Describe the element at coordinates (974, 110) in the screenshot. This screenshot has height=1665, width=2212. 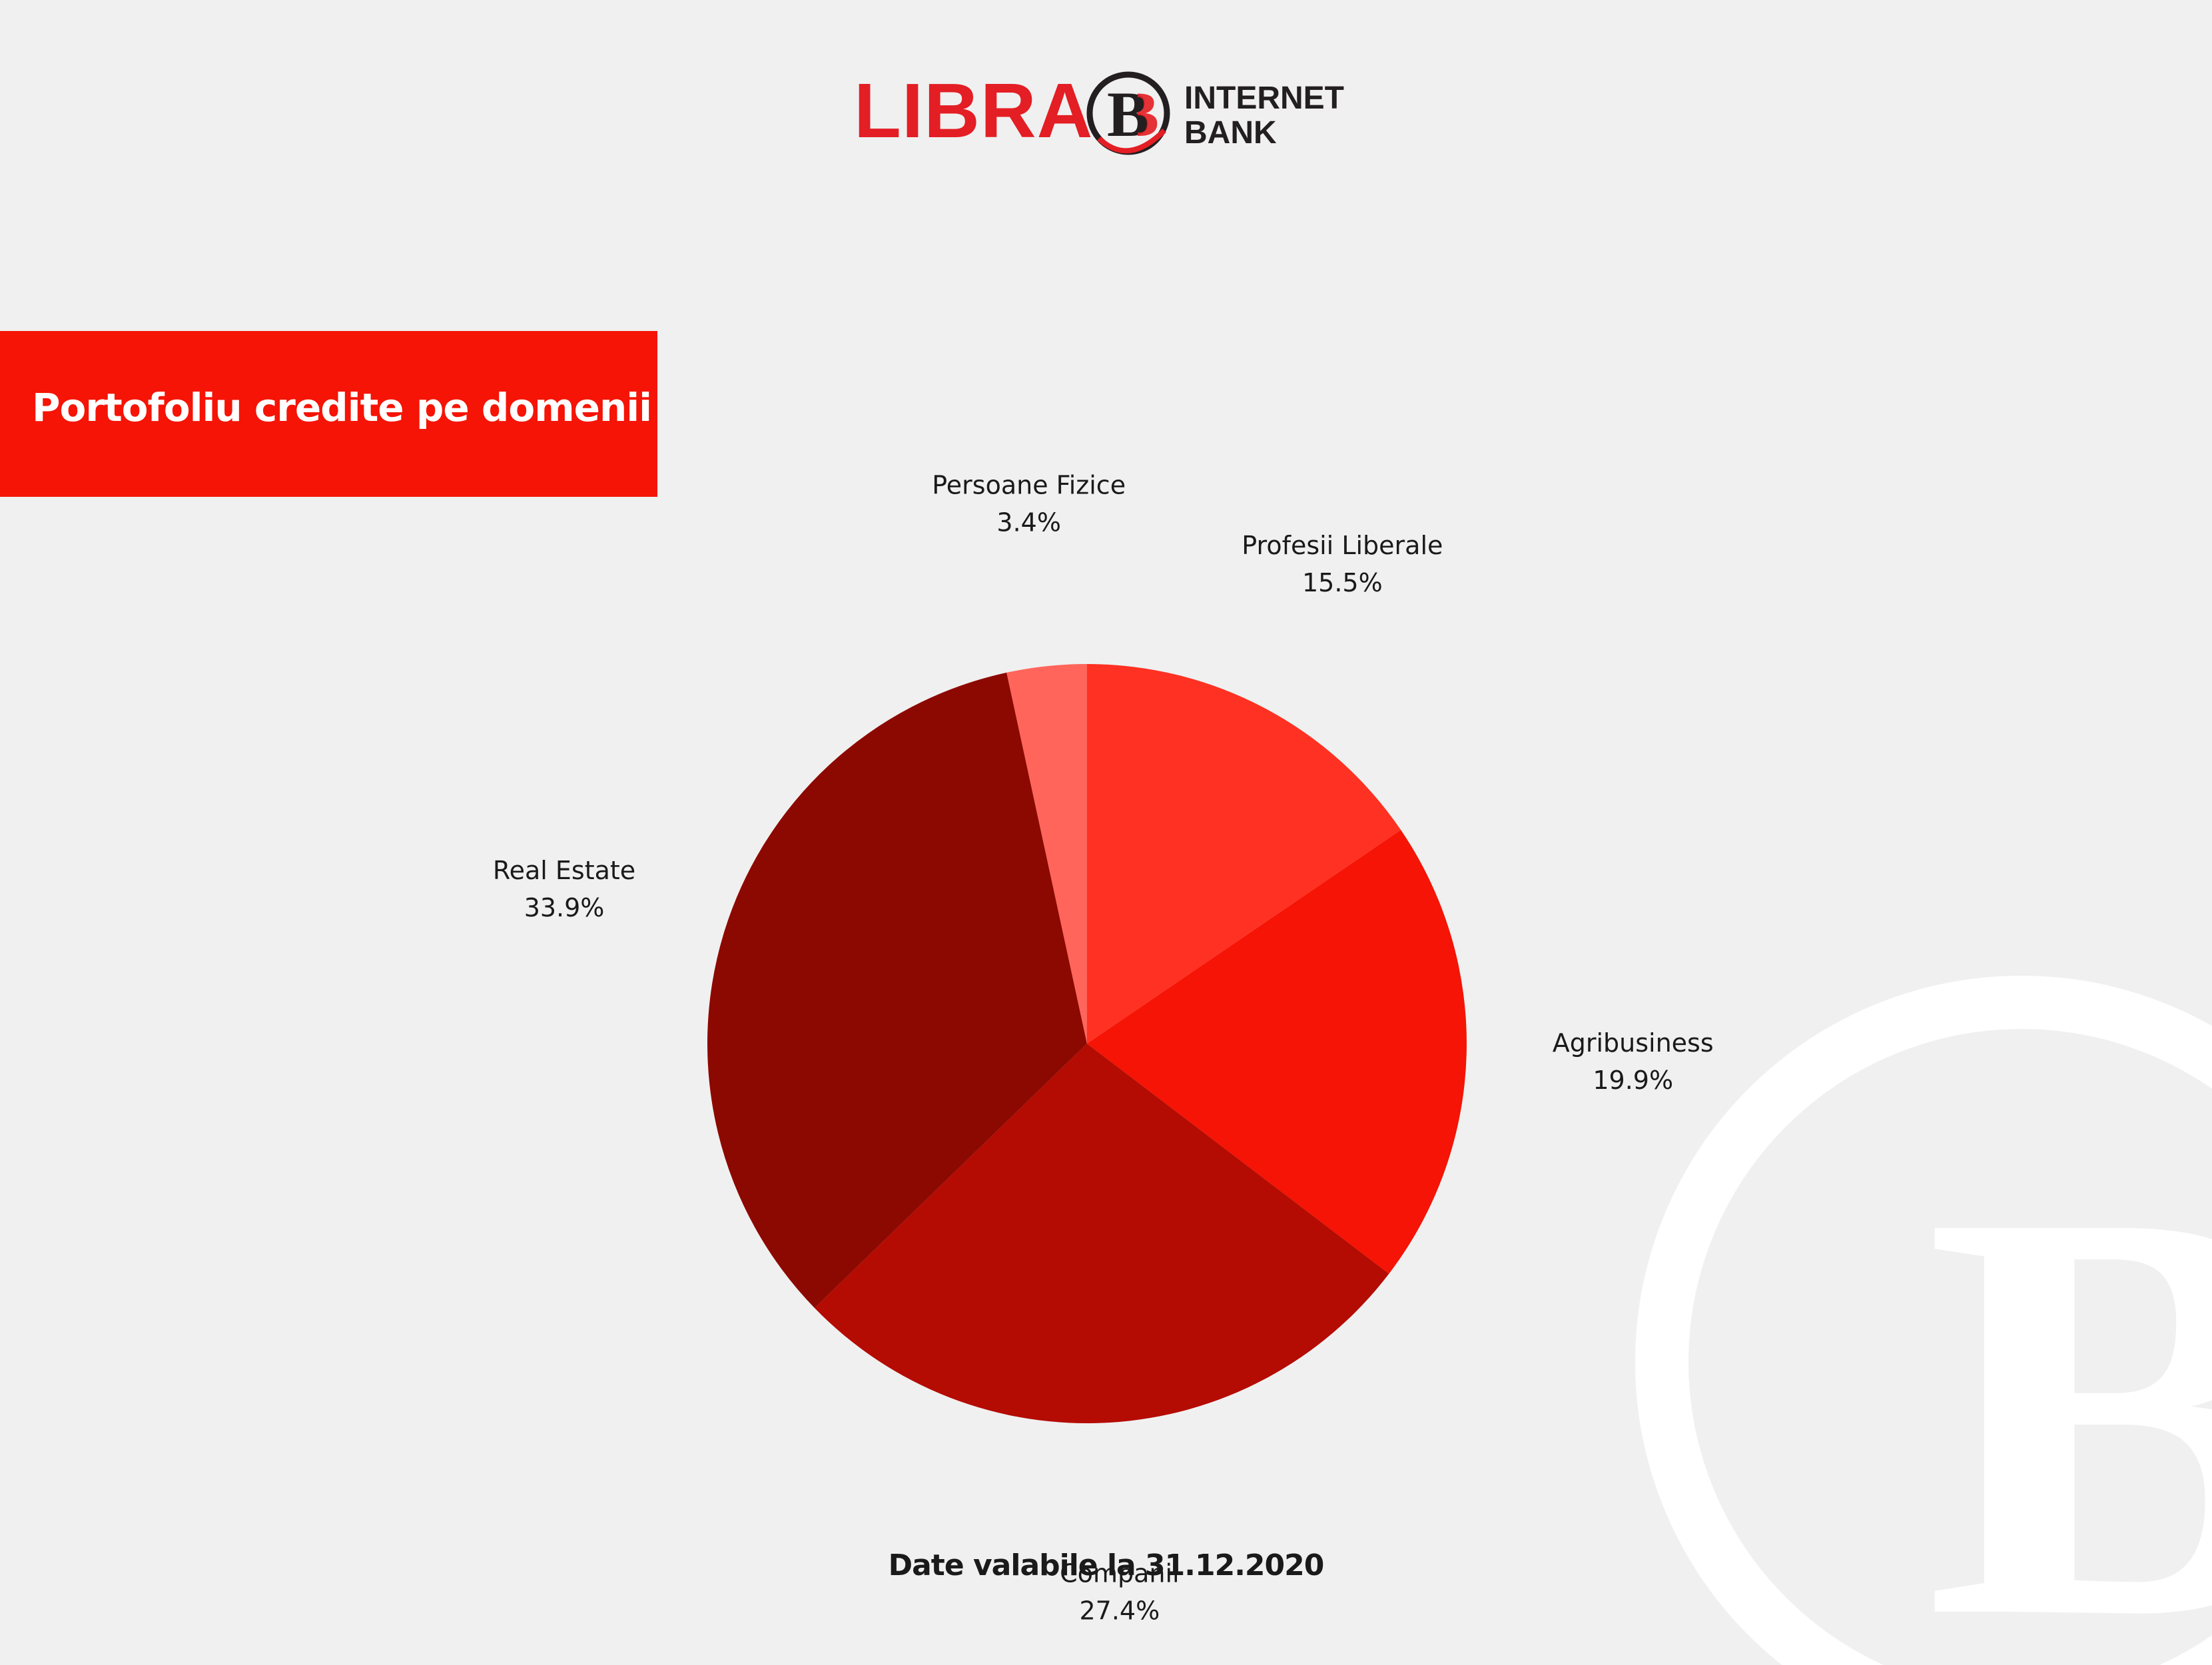
I see `logo-wordmark: LIBRA` at that location.